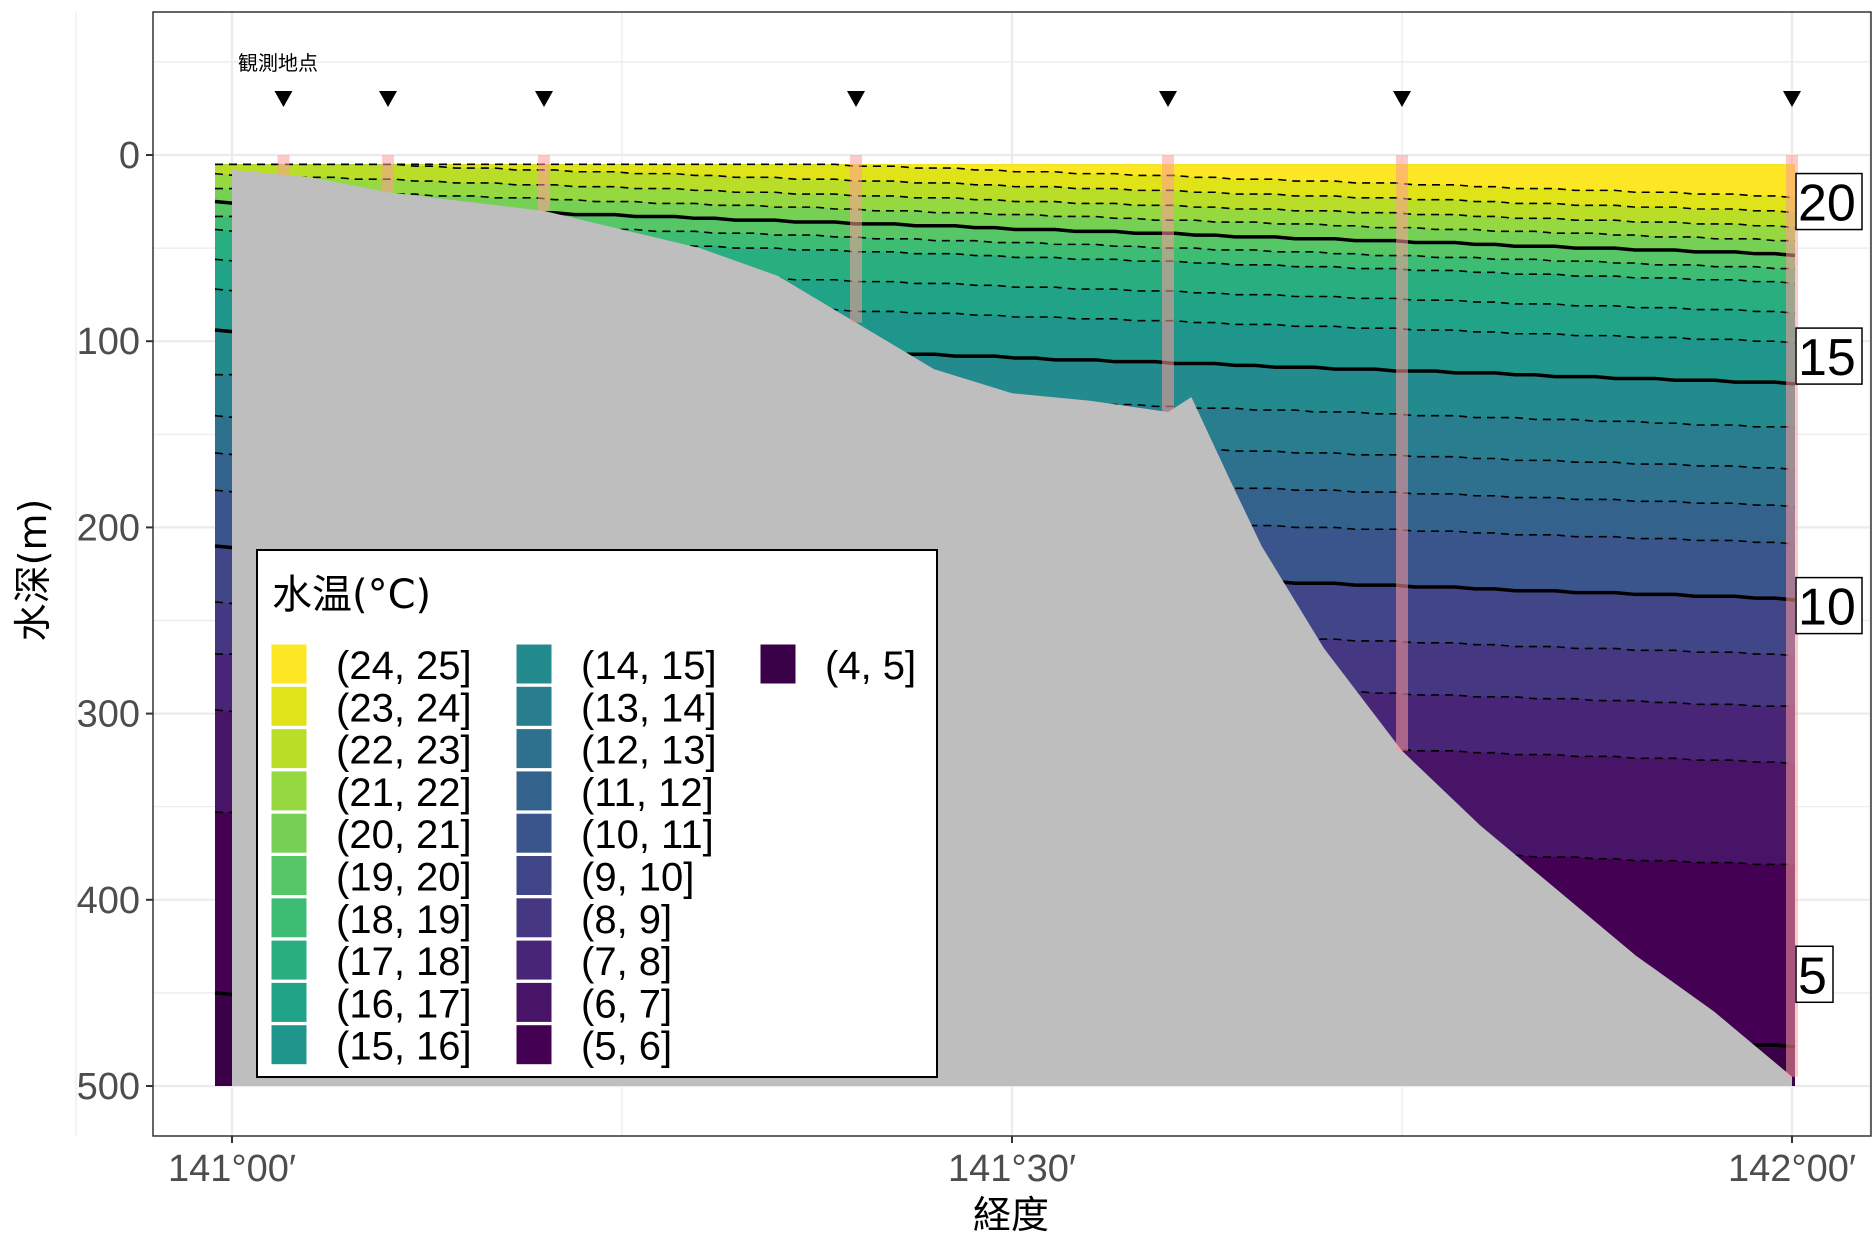  I want to click on legend-label: (4, 5], so click(870, 666).